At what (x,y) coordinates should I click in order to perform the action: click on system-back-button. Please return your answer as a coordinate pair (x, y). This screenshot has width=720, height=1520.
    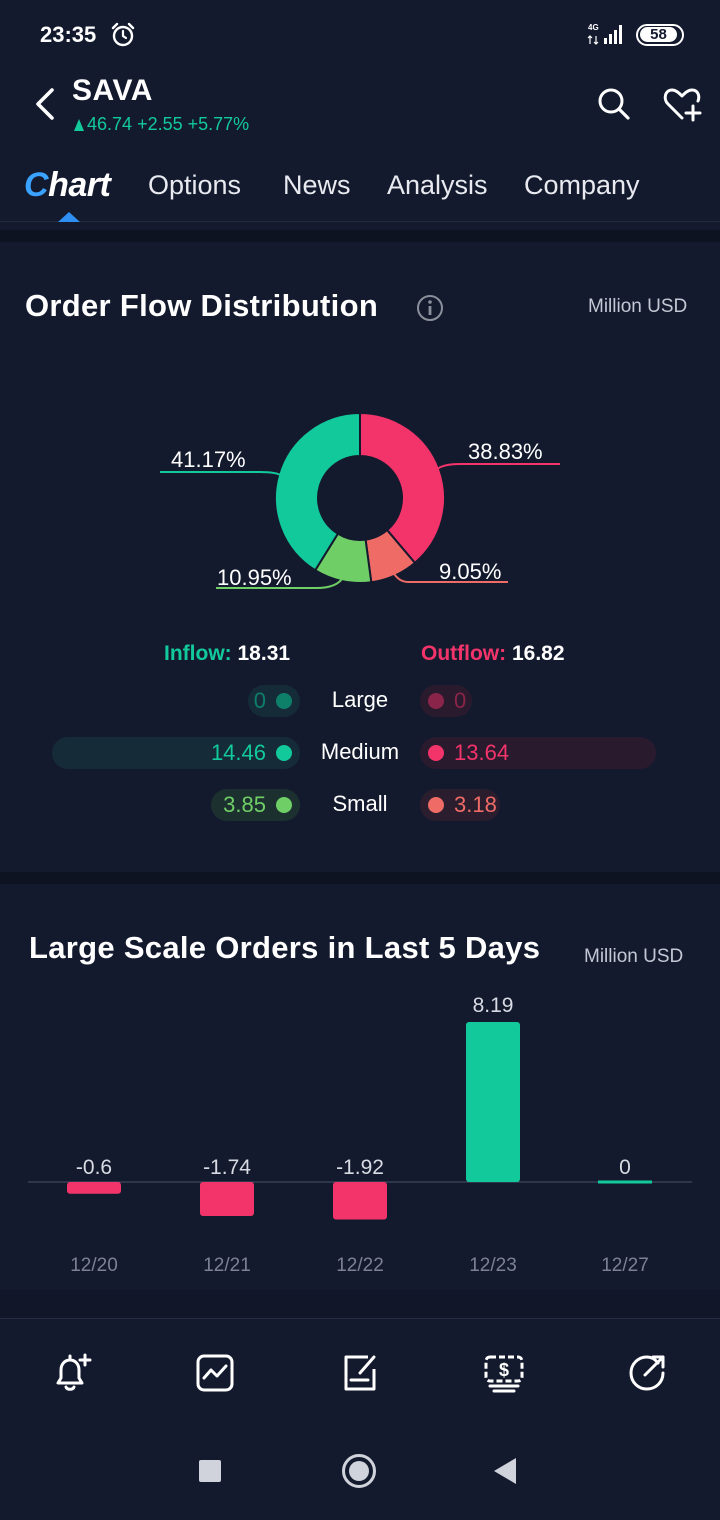
    Looking at the image, I should click on (505, 1471).